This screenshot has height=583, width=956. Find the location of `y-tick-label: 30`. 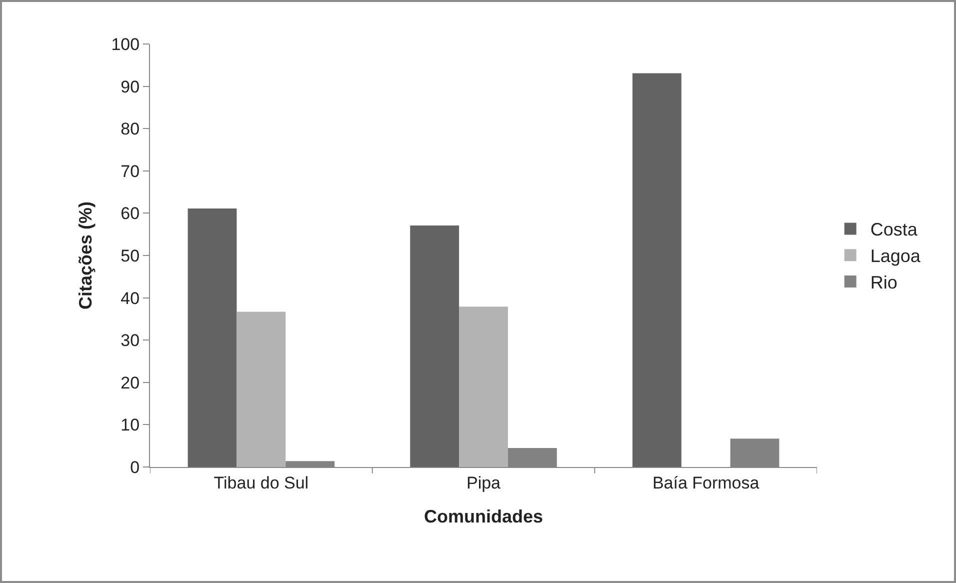

y-tick-label: 30 is located at coordinates (130, 340).